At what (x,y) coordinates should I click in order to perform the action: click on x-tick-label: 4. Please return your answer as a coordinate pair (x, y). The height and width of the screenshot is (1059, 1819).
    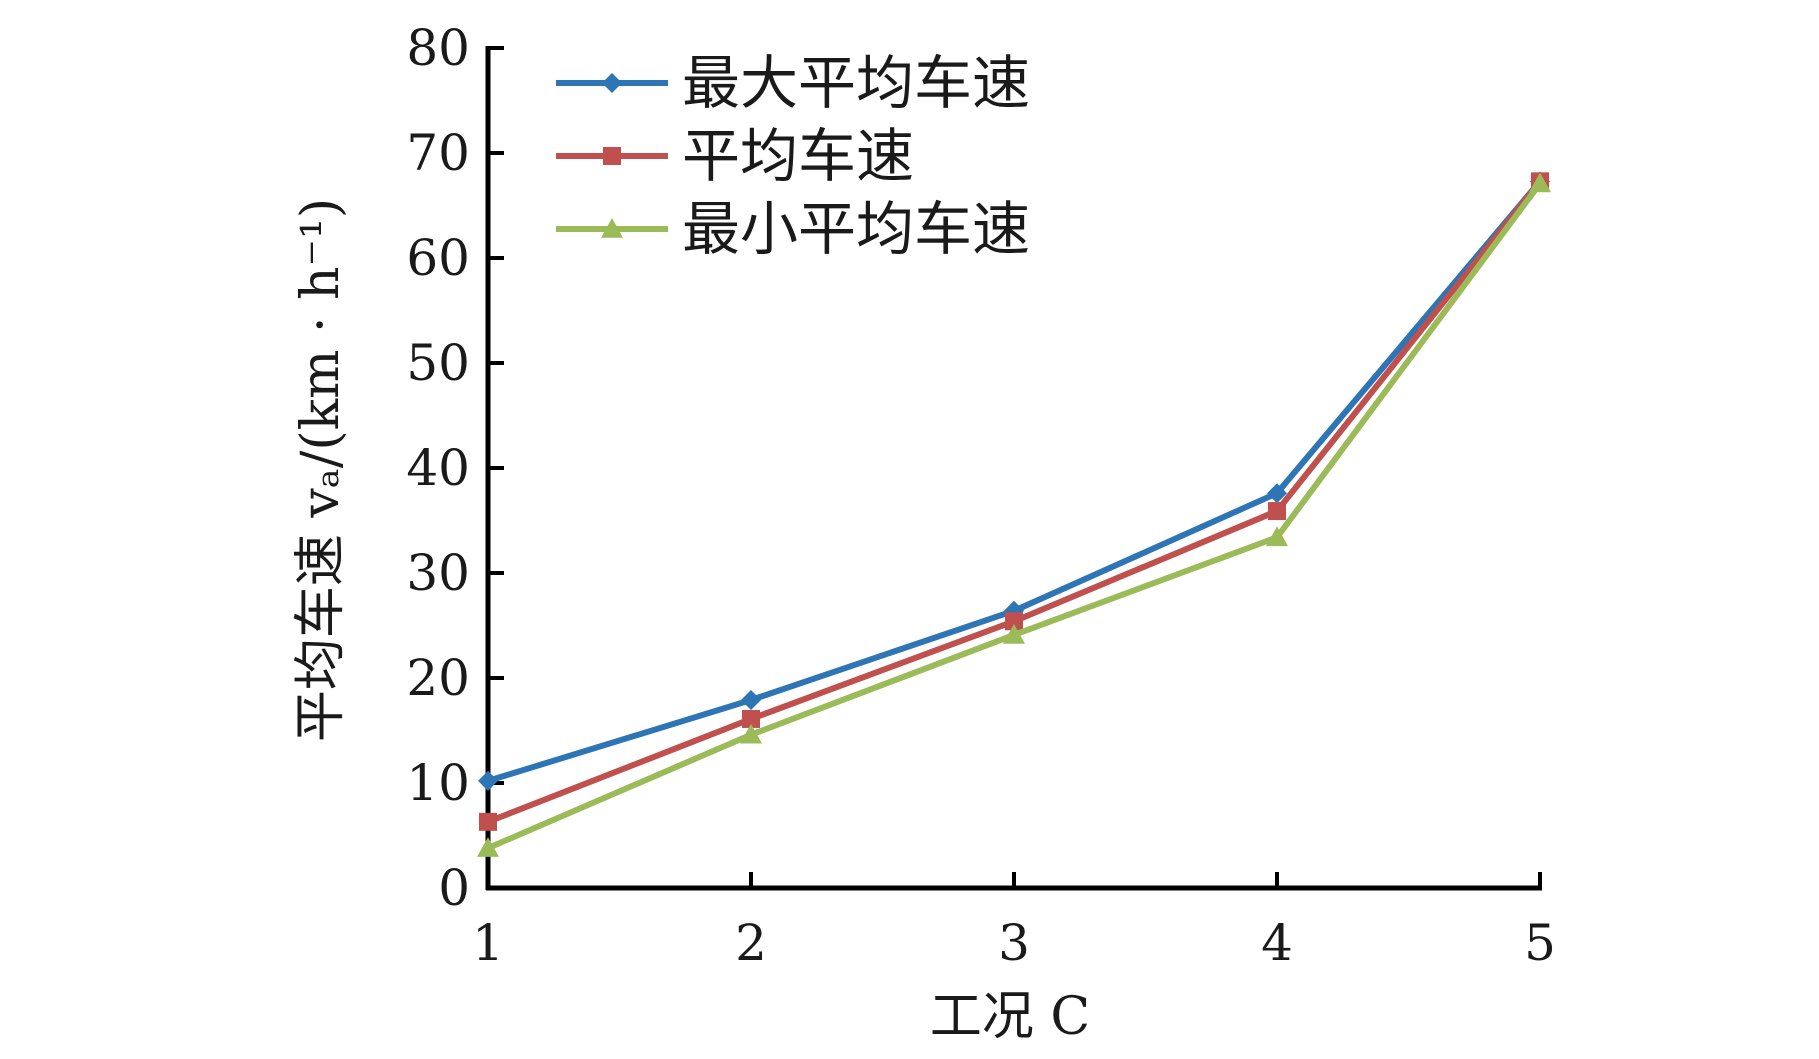
    Looking at the image, I should click on (1277, 943).